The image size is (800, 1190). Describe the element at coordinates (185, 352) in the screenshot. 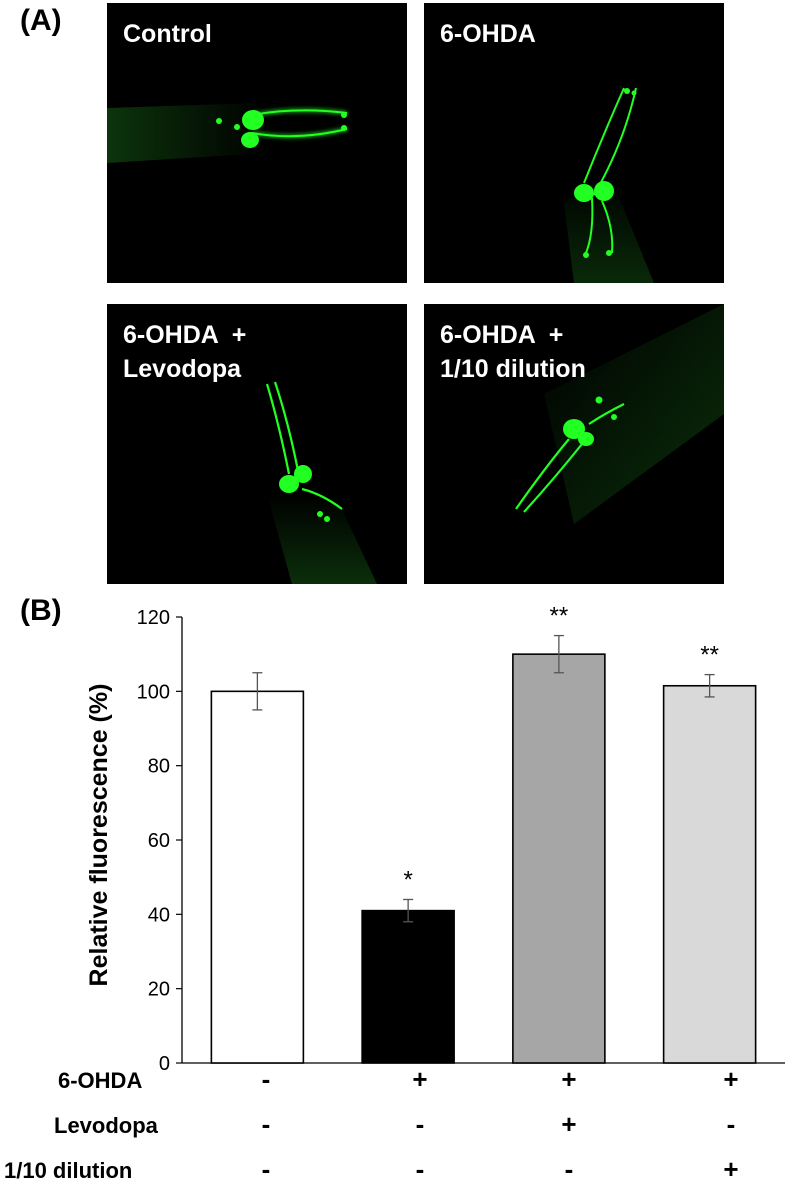

I see `micrograph-label-6ohda-levodopa: 6-OHDA + Levodopa` at that location.